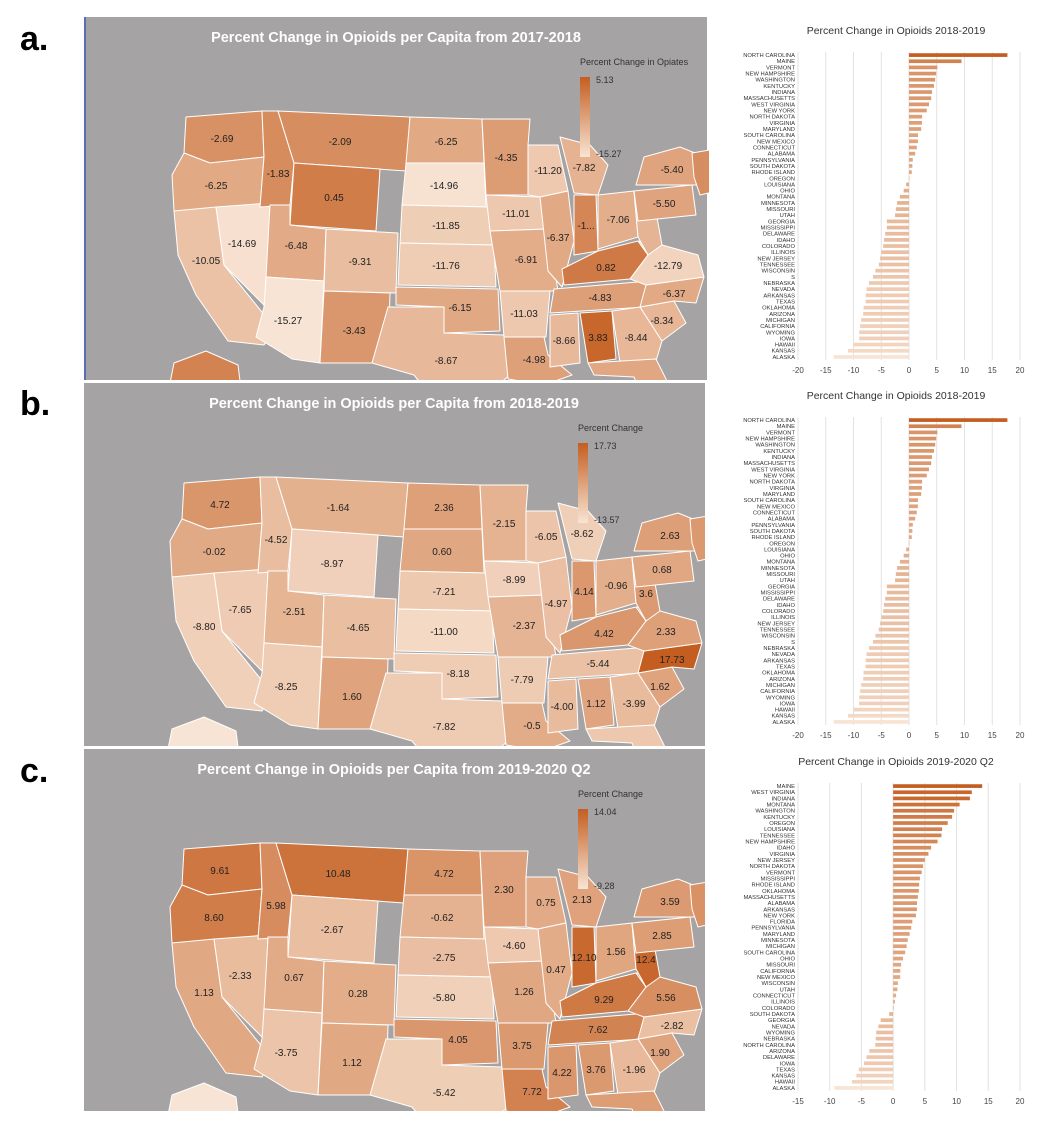 This screenshot has height=1129, width=1051. Describe the element at coordinates (782, 923) in the screenshot. I see `category-label: FLORIDA` at that location.